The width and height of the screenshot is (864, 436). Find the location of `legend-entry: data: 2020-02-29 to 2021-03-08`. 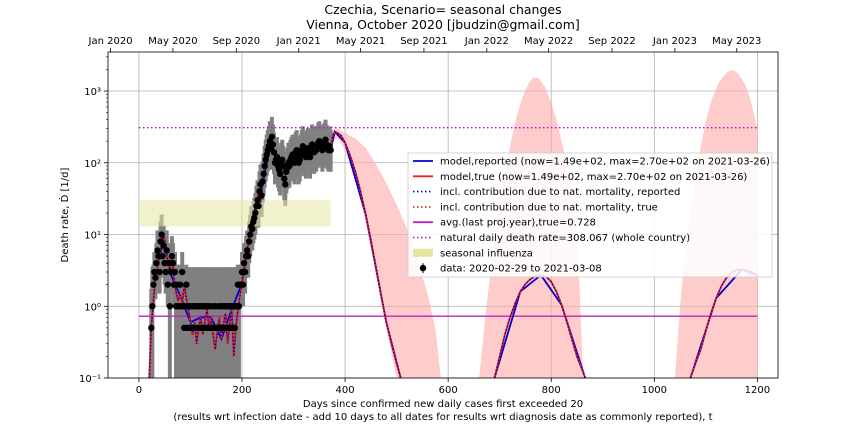

legend-entry: data: 2020-02-29 to 2021-03-08 is located at coordinates (510, 269).